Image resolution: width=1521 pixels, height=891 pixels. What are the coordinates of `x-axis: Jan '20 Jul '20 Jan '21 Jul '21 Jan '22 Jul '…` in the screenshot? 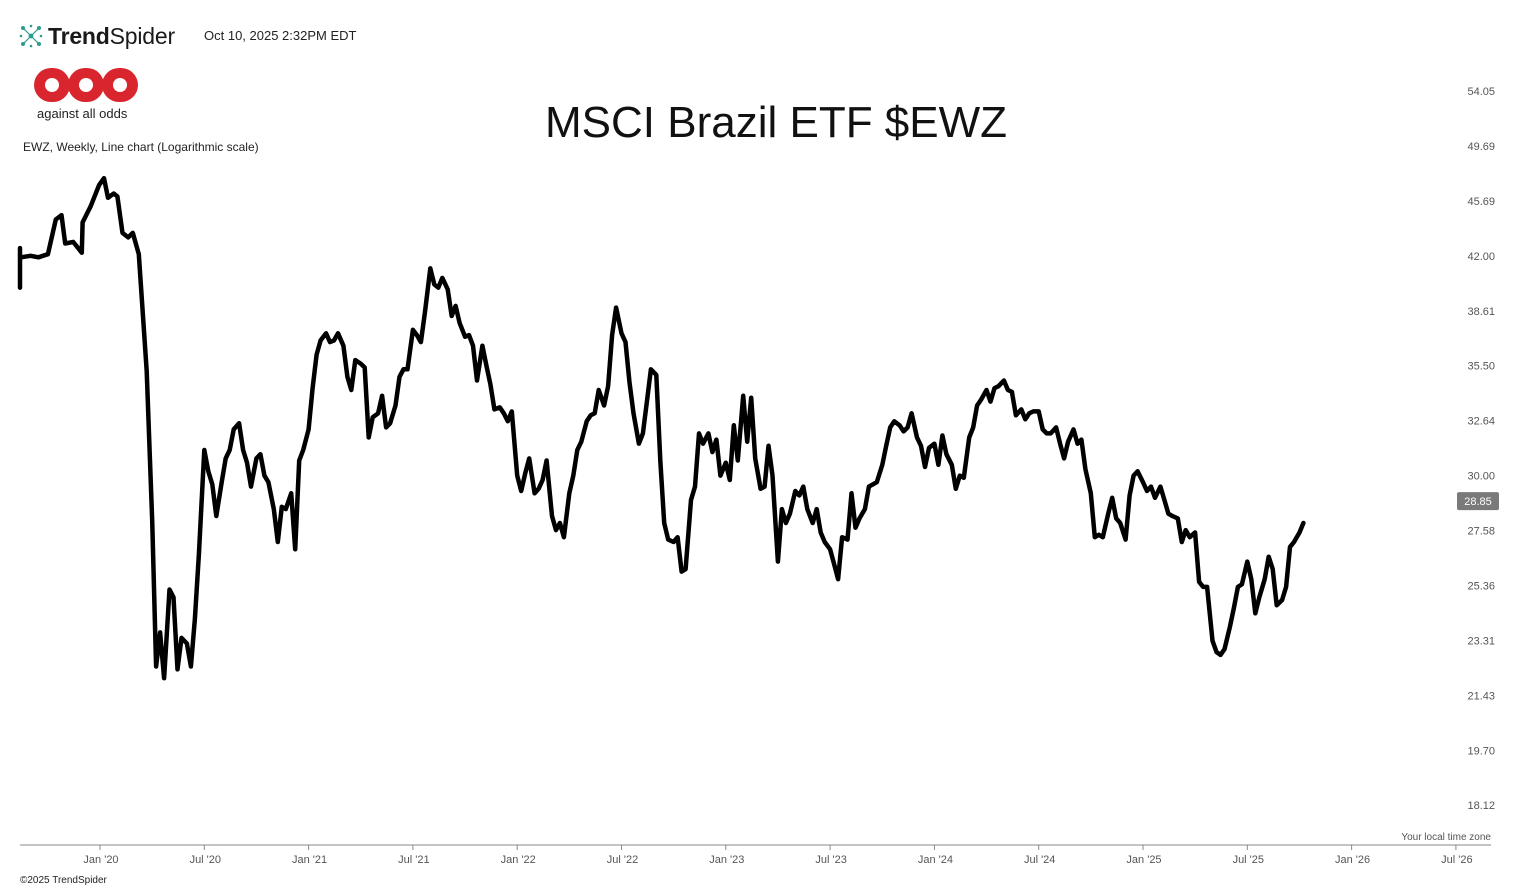 It's located at (755, 855).